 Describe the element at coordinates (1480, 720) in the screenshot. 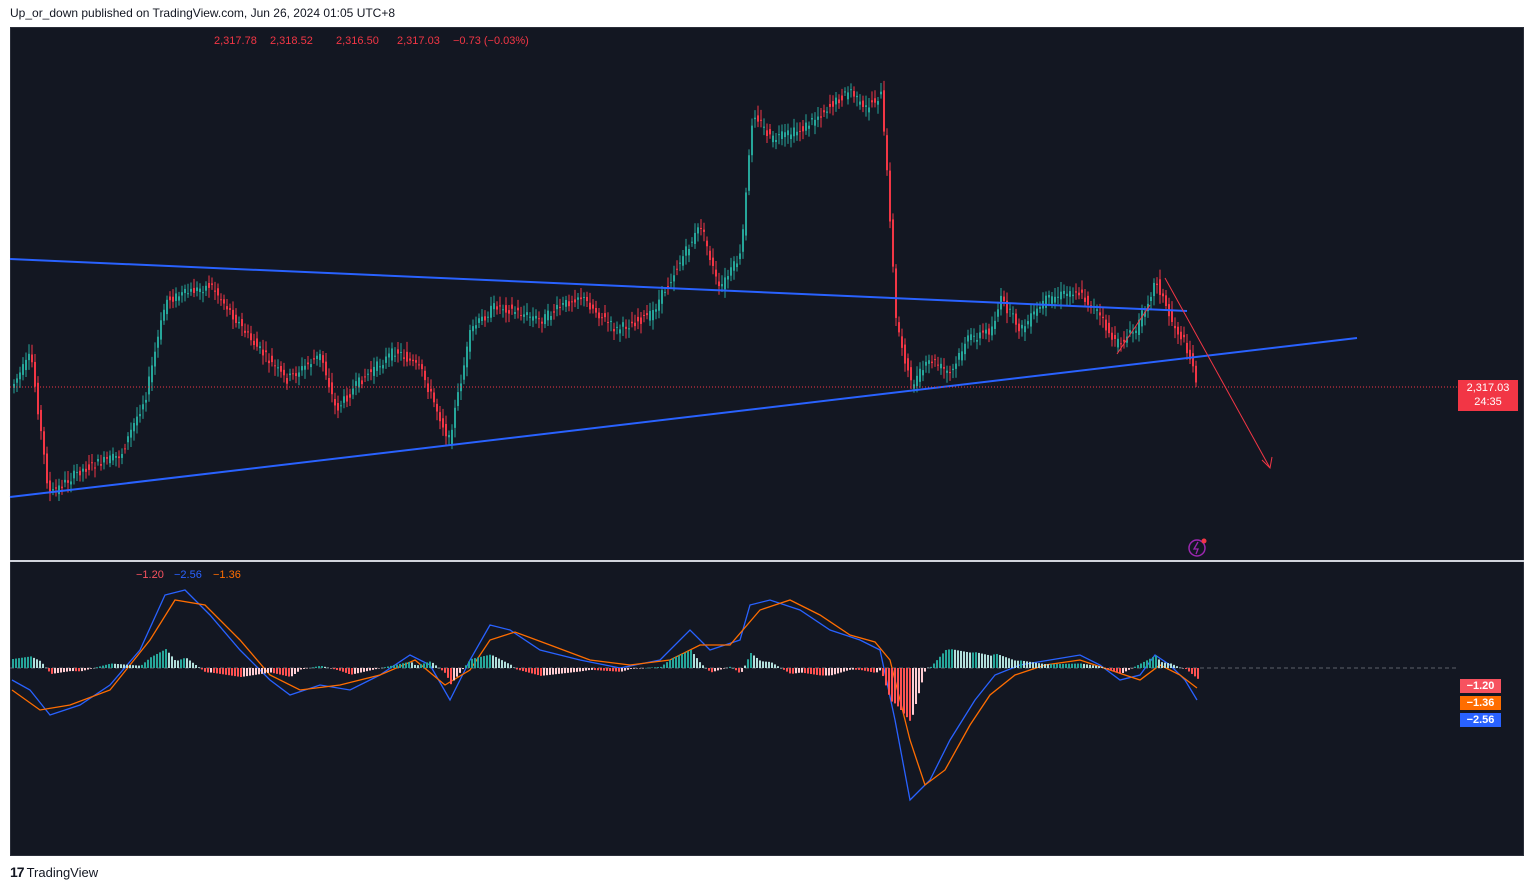

I see `macd-line-tag: −2.56` at that location.